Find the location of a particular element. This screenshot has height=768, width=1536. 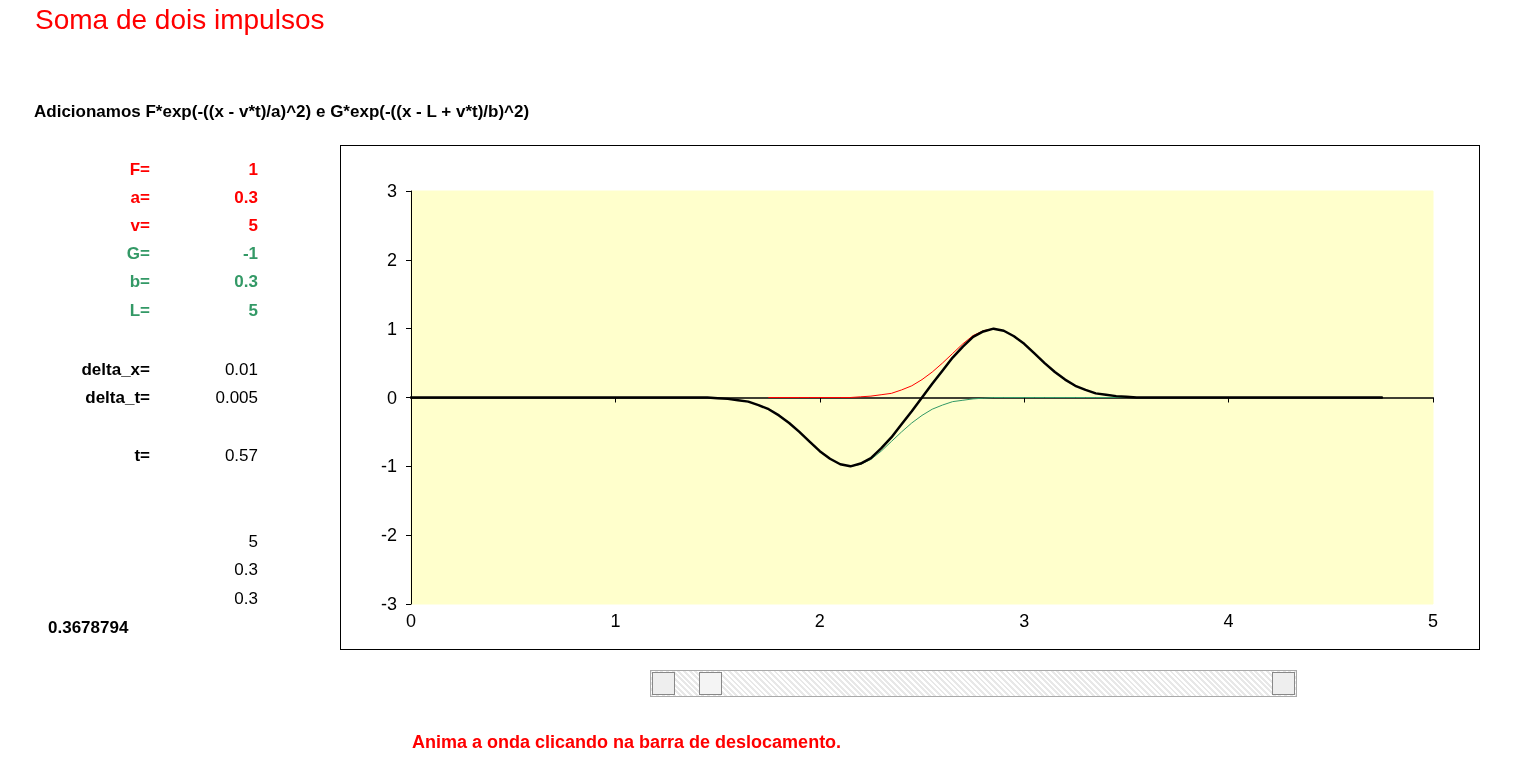

text: a= is located at coordinates (140, 198).